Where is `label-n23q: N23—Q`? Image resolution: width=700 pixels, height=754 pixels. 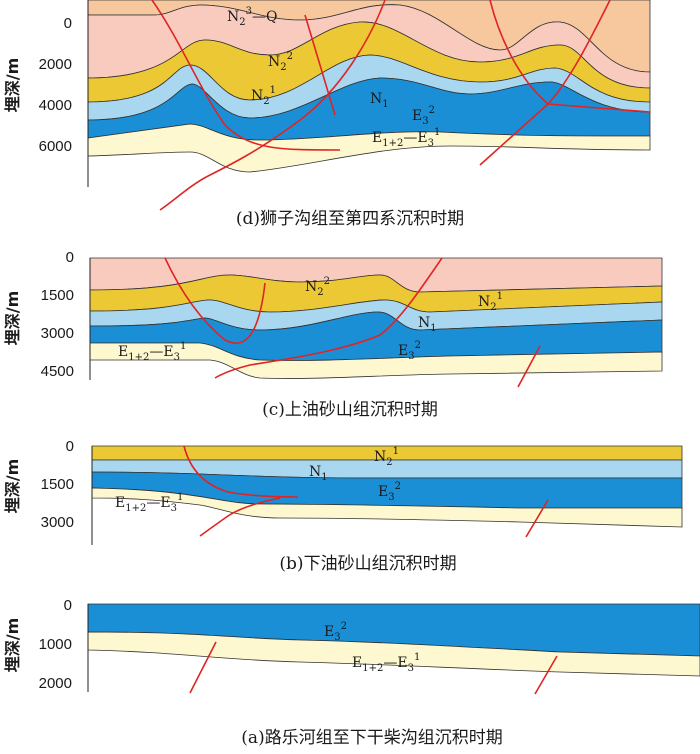 label-n23q: N23—Q is located at coordinates (252, 17).